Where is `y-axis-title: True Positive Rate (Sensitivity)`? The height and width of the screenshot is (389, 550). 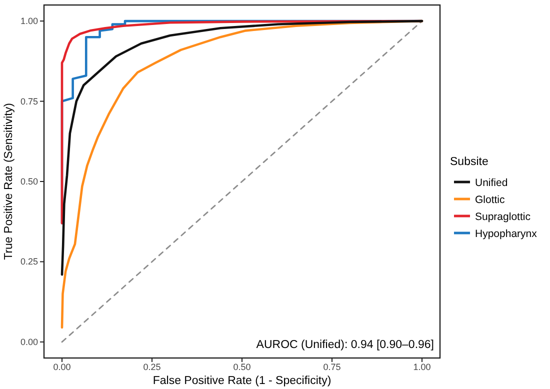 y-axis-title: True Positive Rate (Sensitivity) is located at coordinates (9, 181).